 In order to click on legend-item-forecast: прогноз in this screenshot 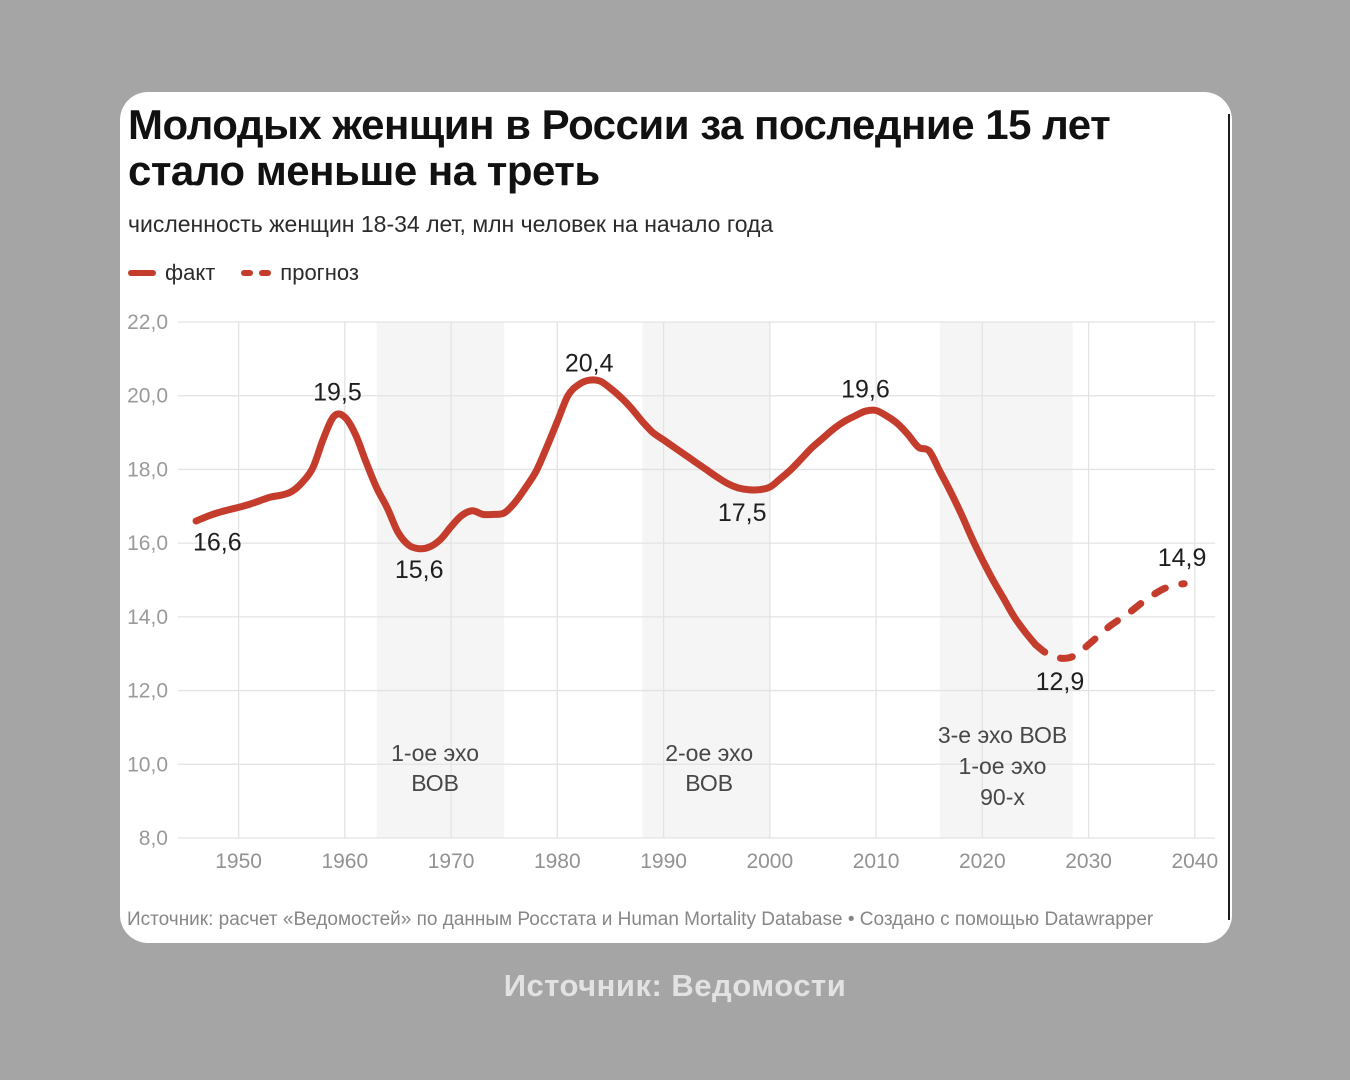, I will do `click(300, 273)`.